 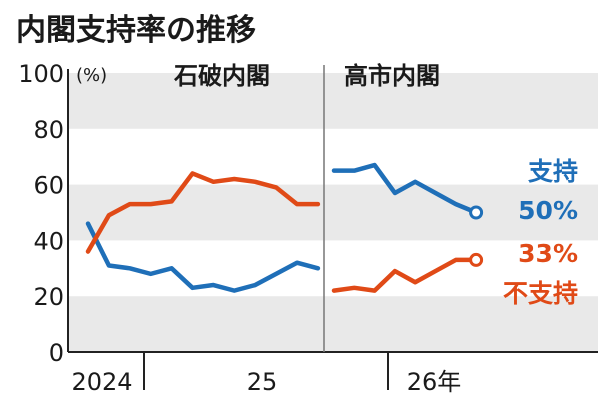 I want to click on series-line-nonsupport-takaichi, so click(x=405, y=275).